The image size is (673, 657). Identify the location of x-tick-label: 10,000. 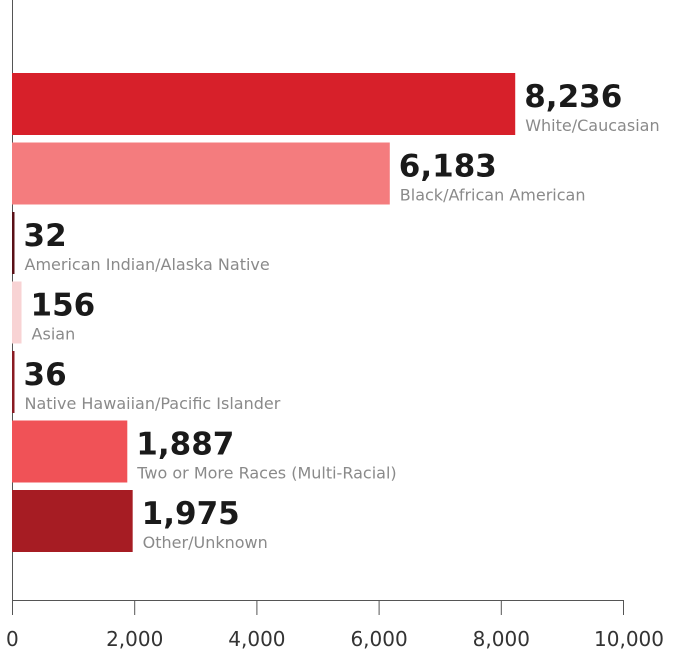
(629, 639).